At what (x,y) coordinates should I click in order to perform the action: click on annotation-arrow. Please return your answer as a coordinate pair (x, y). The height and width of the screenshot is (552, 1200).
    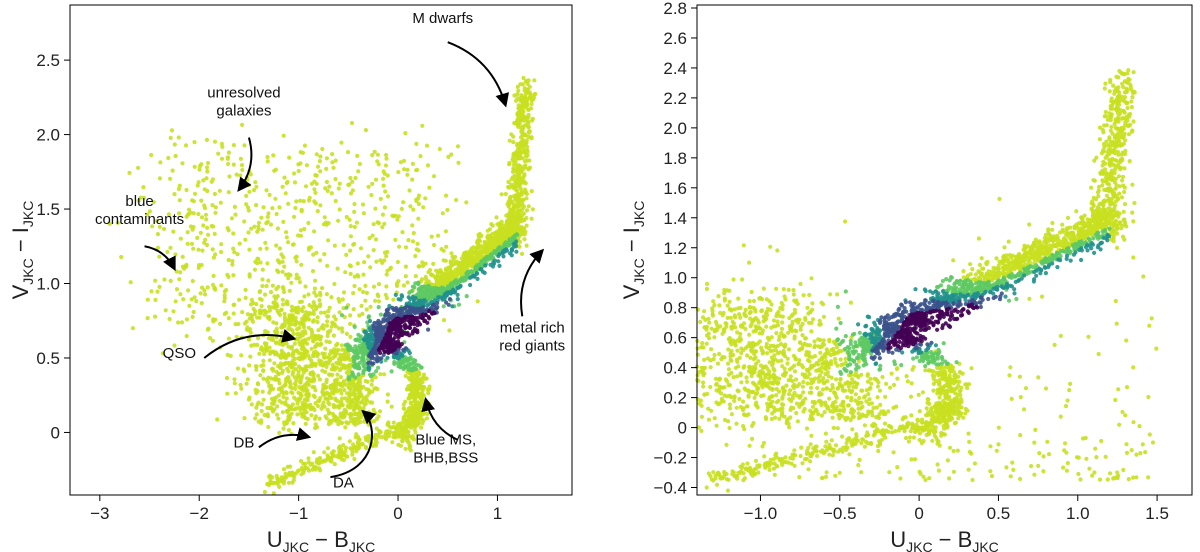
    Looking at the image, I should click on (532, 282).